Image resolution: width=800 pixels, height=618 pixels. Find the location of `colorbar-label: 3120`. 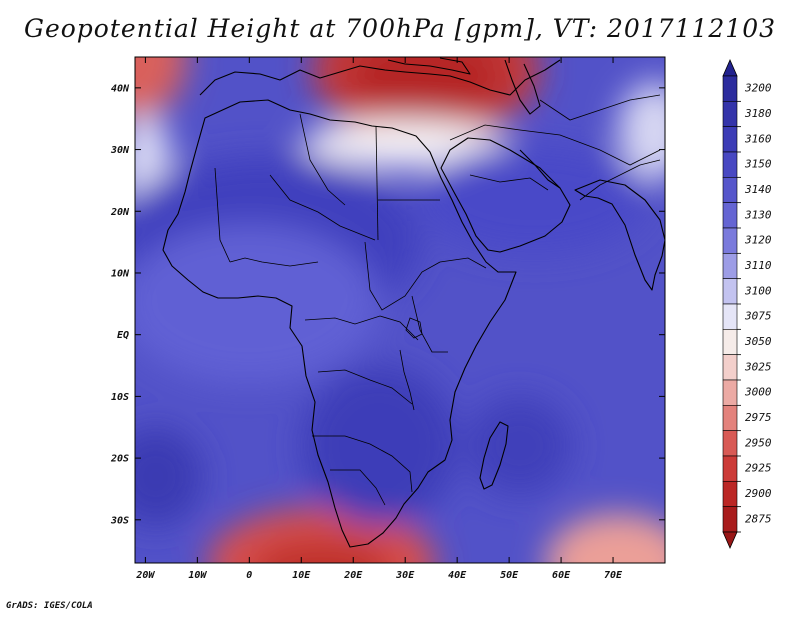

colorbar-label: 3120 is located at coordinates (758, 240).